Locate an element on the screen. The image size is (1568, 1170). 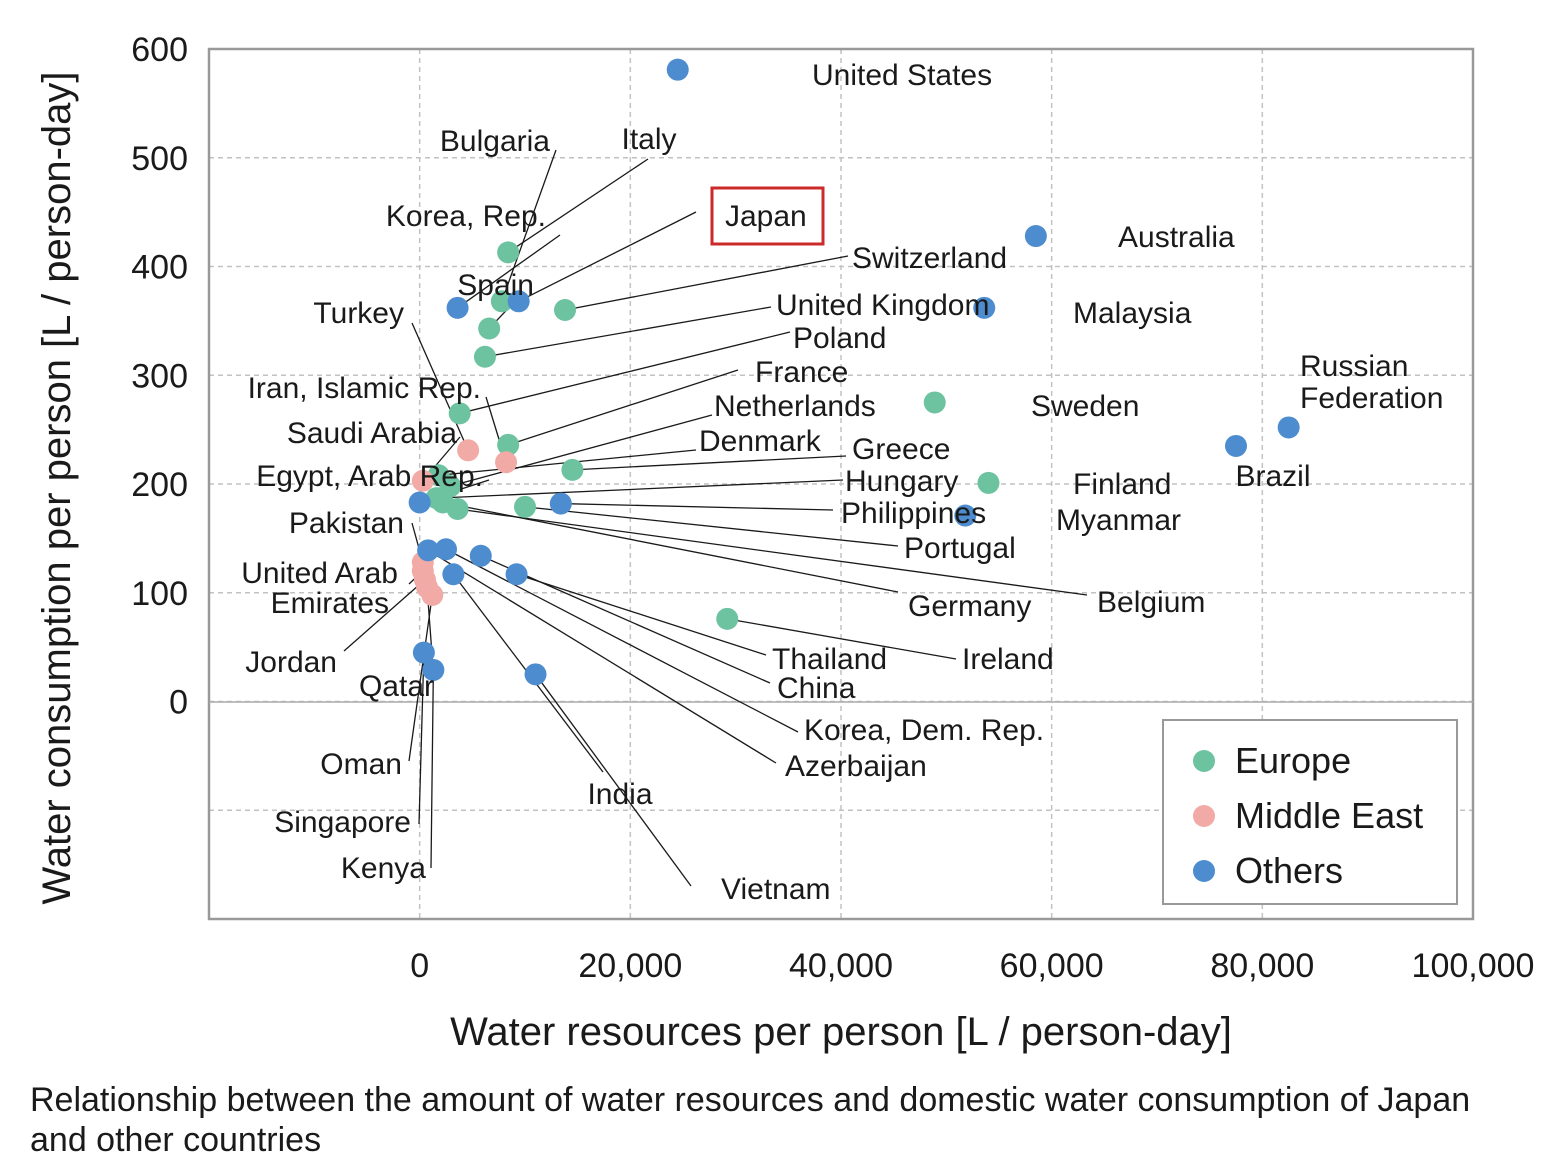
label-russian-federation: Russian Federation is located at coordinates (1371, 382).